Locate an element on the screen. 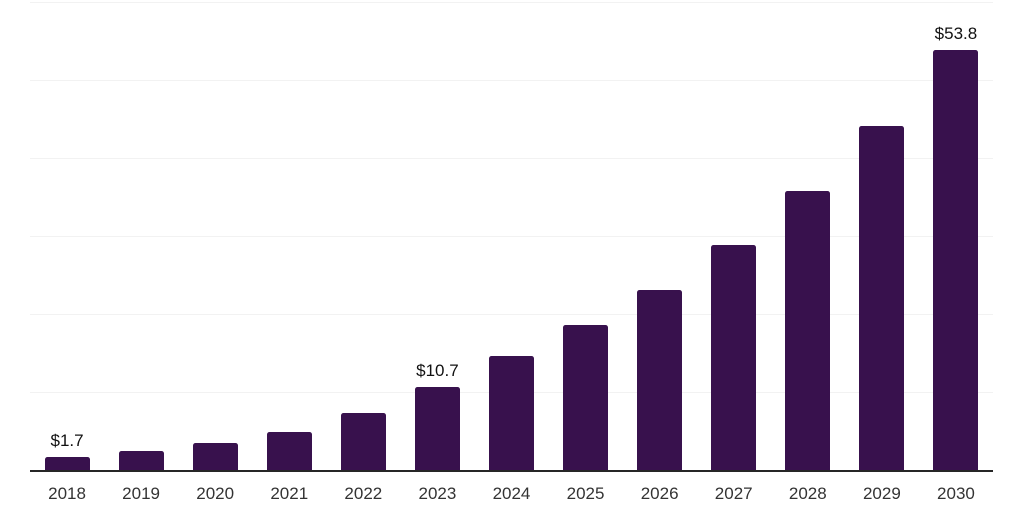 The image size is (1024, 512). x-tick-label-2027: 2027 is located at coordinates (733, 493).